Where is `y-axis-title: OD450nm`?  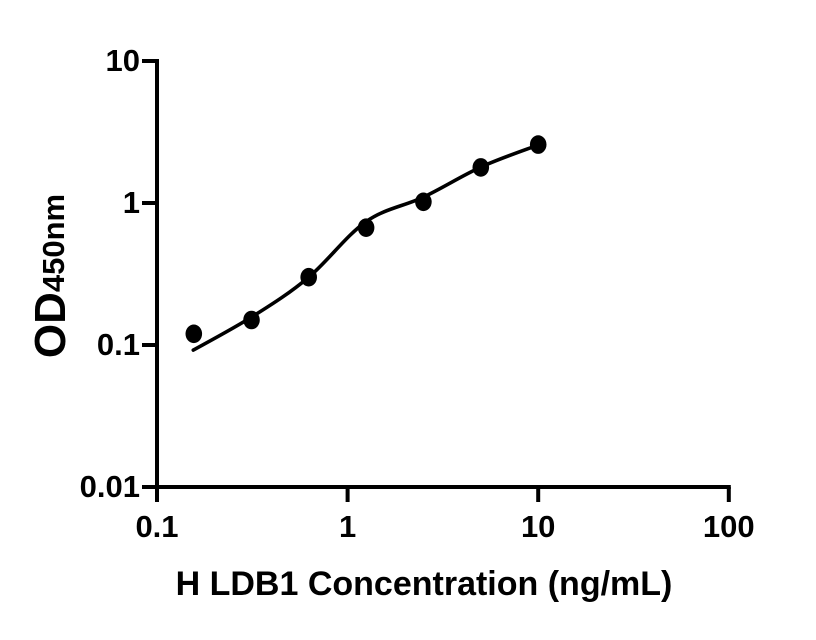
y-axis-title: OD450nm is located at coordinates (50, 276).